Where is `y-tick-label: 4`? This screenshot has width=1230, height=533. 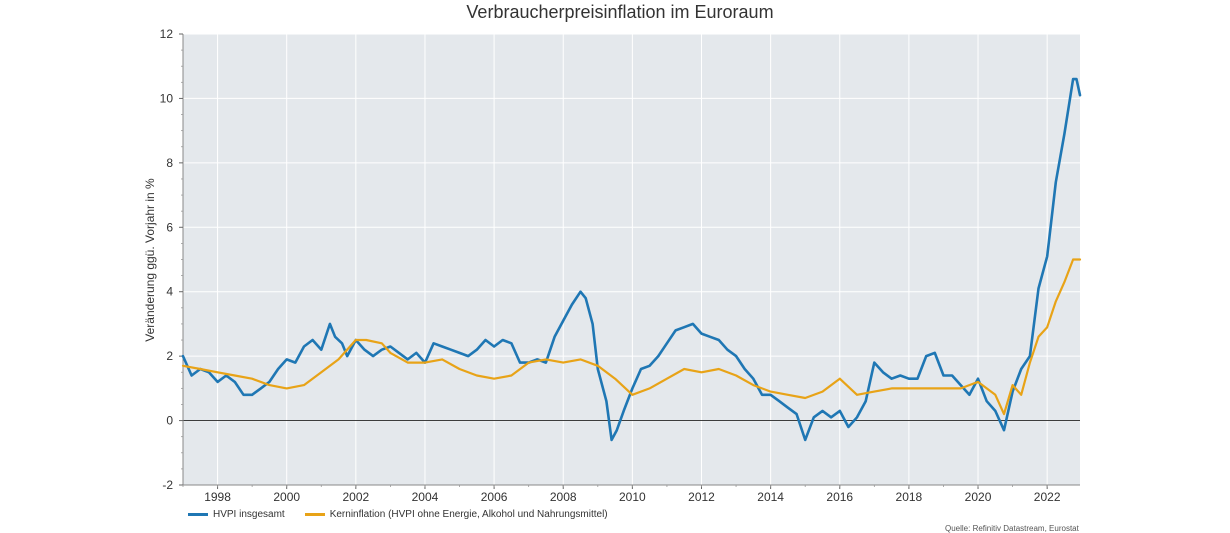
y-tick-label: 4 is located at coordinates (169, 292).